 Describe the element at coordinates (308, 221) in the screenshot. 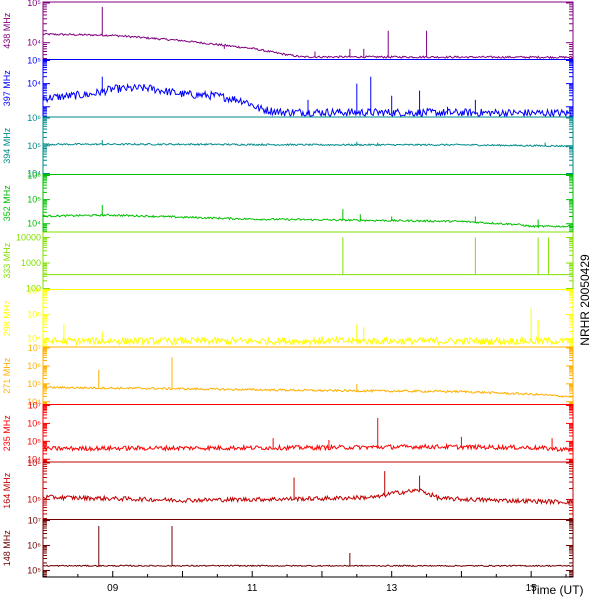

I see `series-trace-352-mhz` at that location.